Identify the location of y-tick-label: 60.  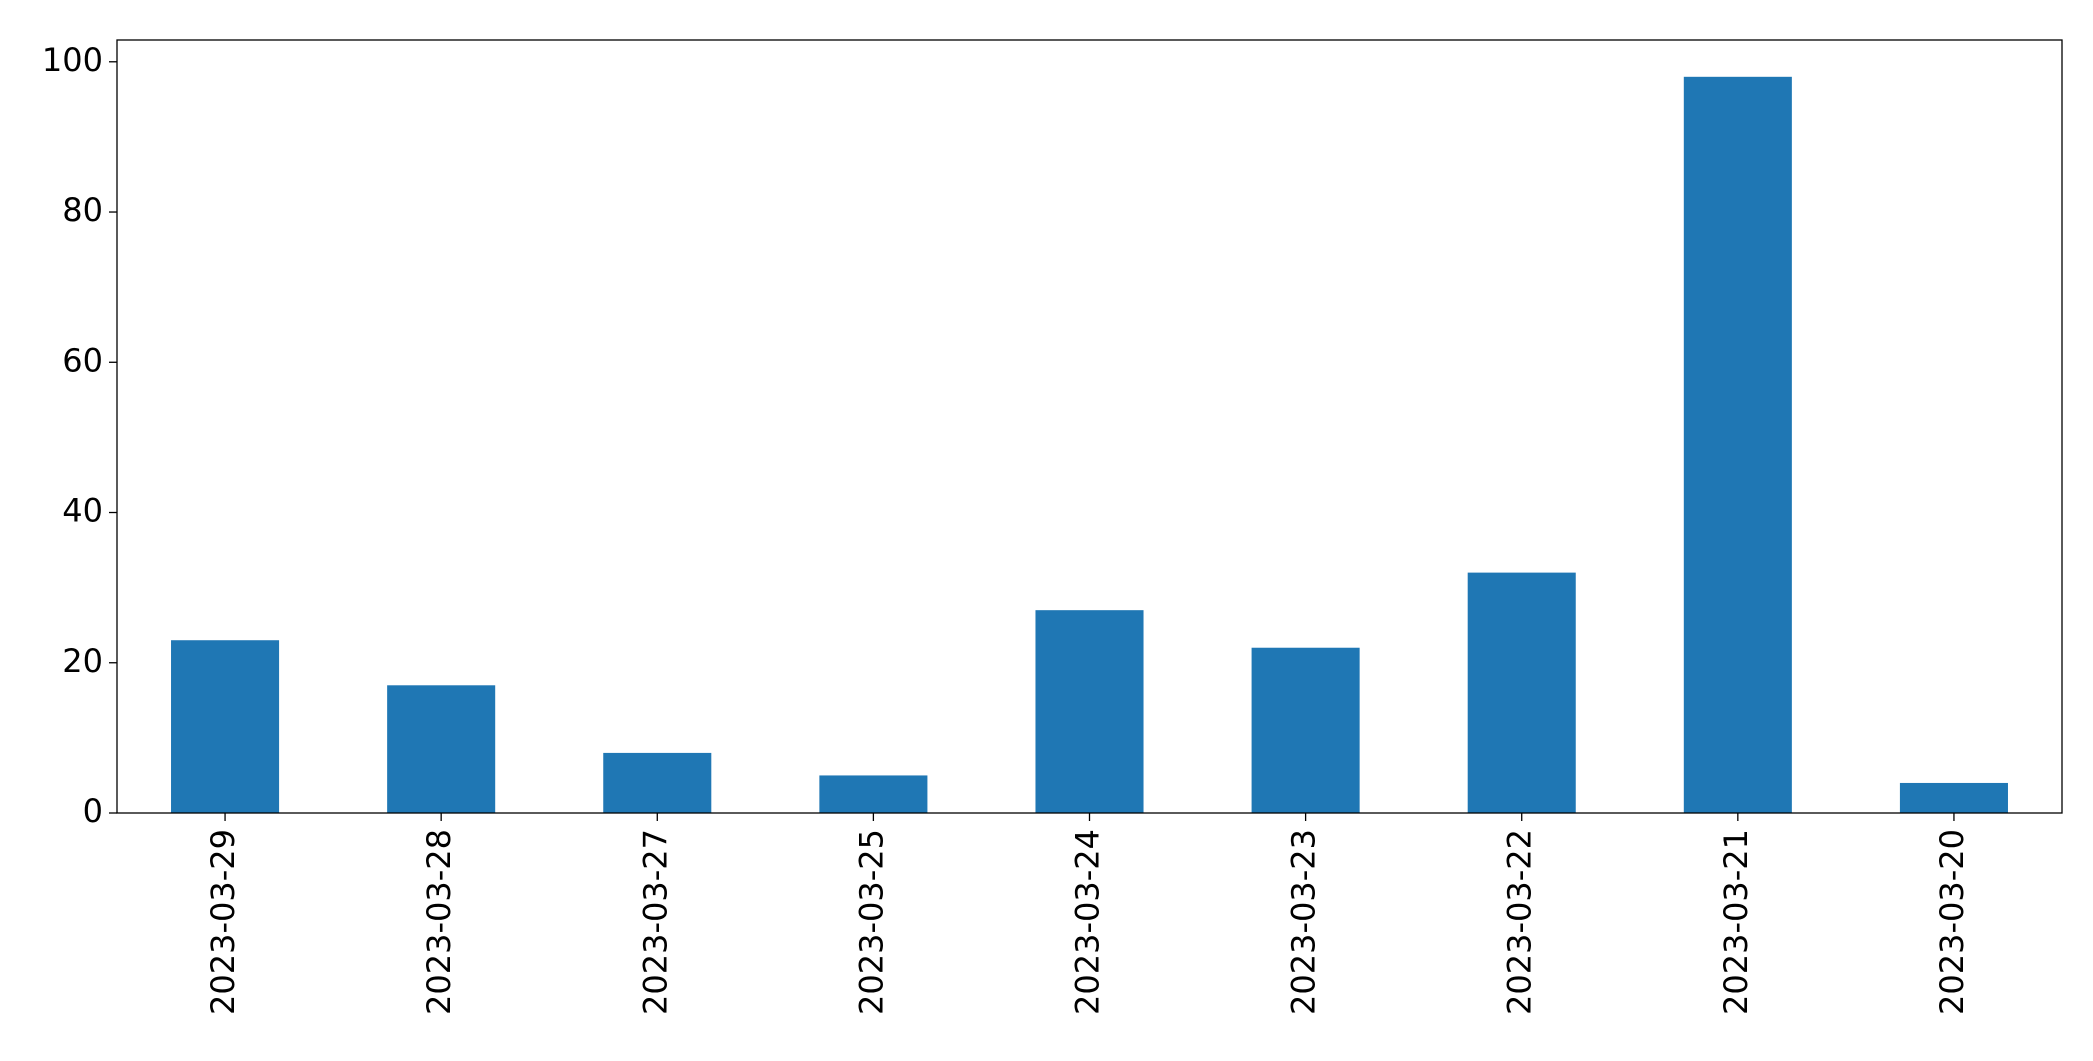
(82, 360).